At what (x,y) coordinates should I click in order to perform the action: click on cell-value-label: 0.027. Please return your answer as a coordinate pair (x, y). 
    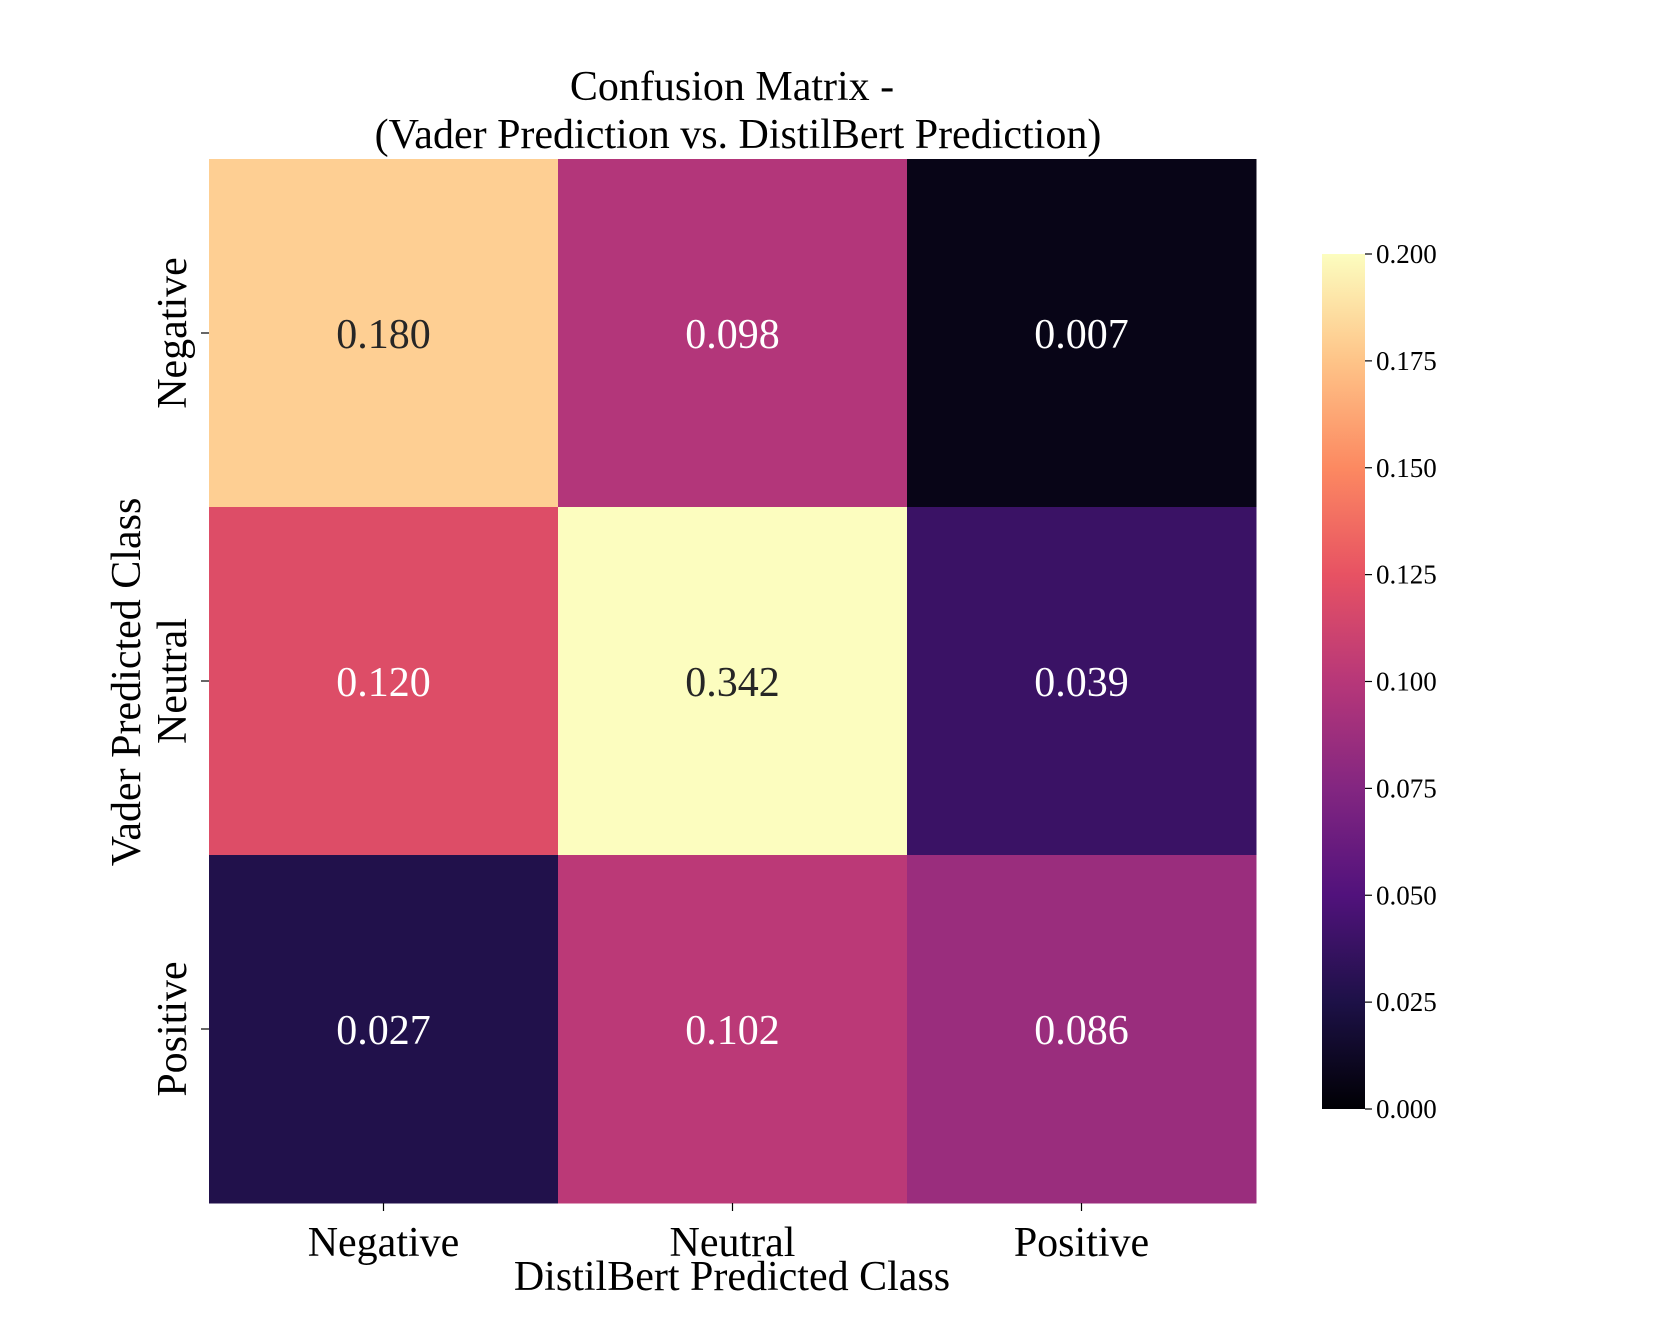
    Looking at the image, I should click on (383, 1031).